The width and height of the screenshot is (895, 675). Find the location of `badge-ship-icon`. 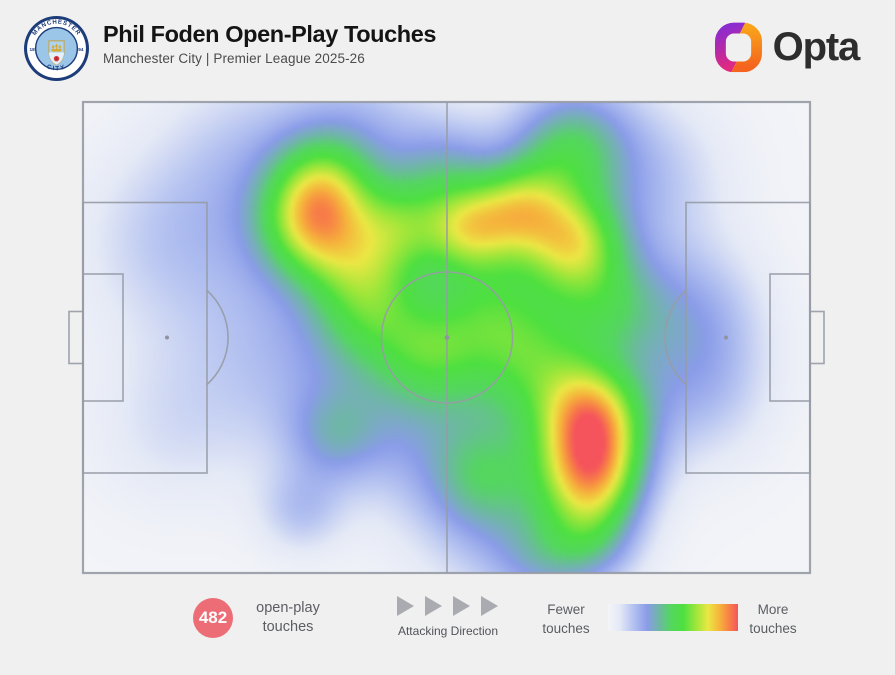

badge-ship-icon is located at coordinates (56, 47).